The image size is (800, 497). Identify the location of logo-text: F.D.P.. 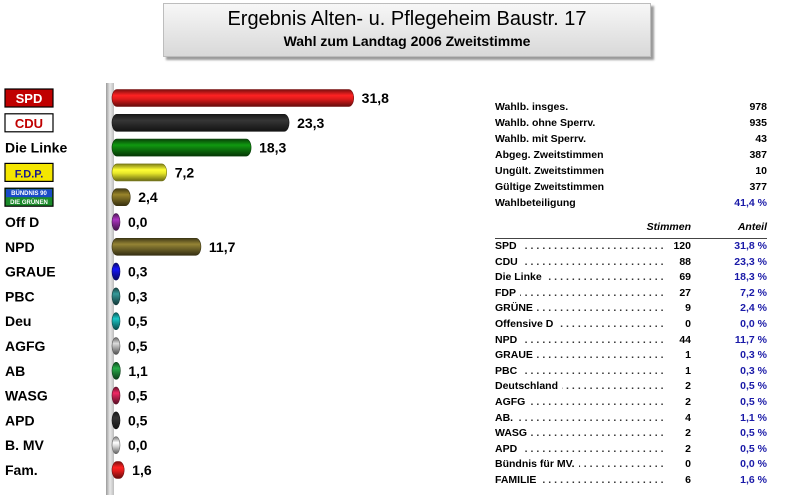
(29, 174).